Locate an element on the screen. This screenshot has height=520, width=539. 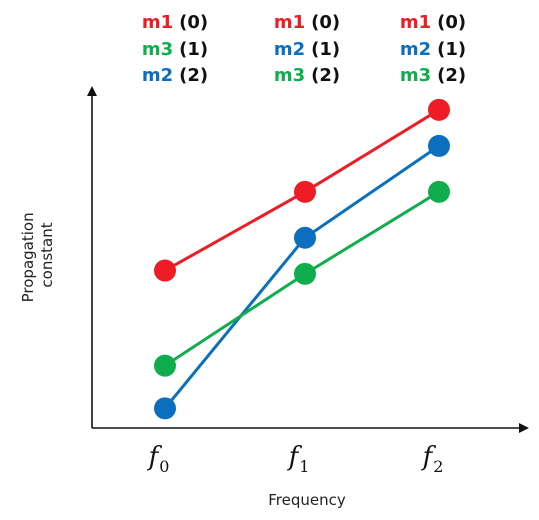
mode-order-label: m2 (2) is located at coordinates (175, 75).